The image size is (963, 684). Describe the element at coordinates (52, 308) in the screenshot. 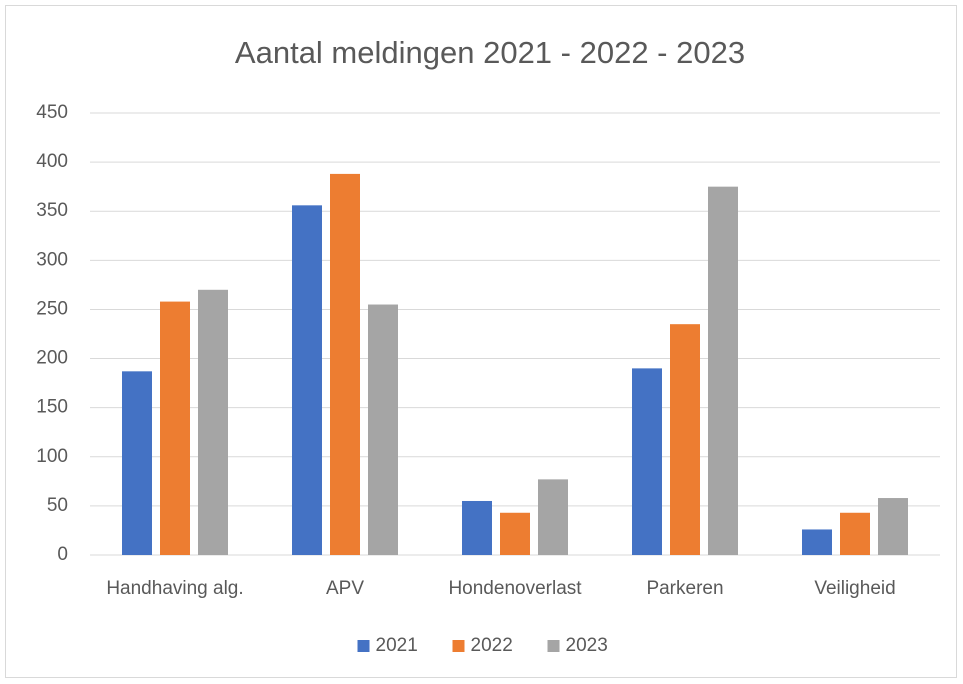

I see `y-tick-label: 250` at that location.